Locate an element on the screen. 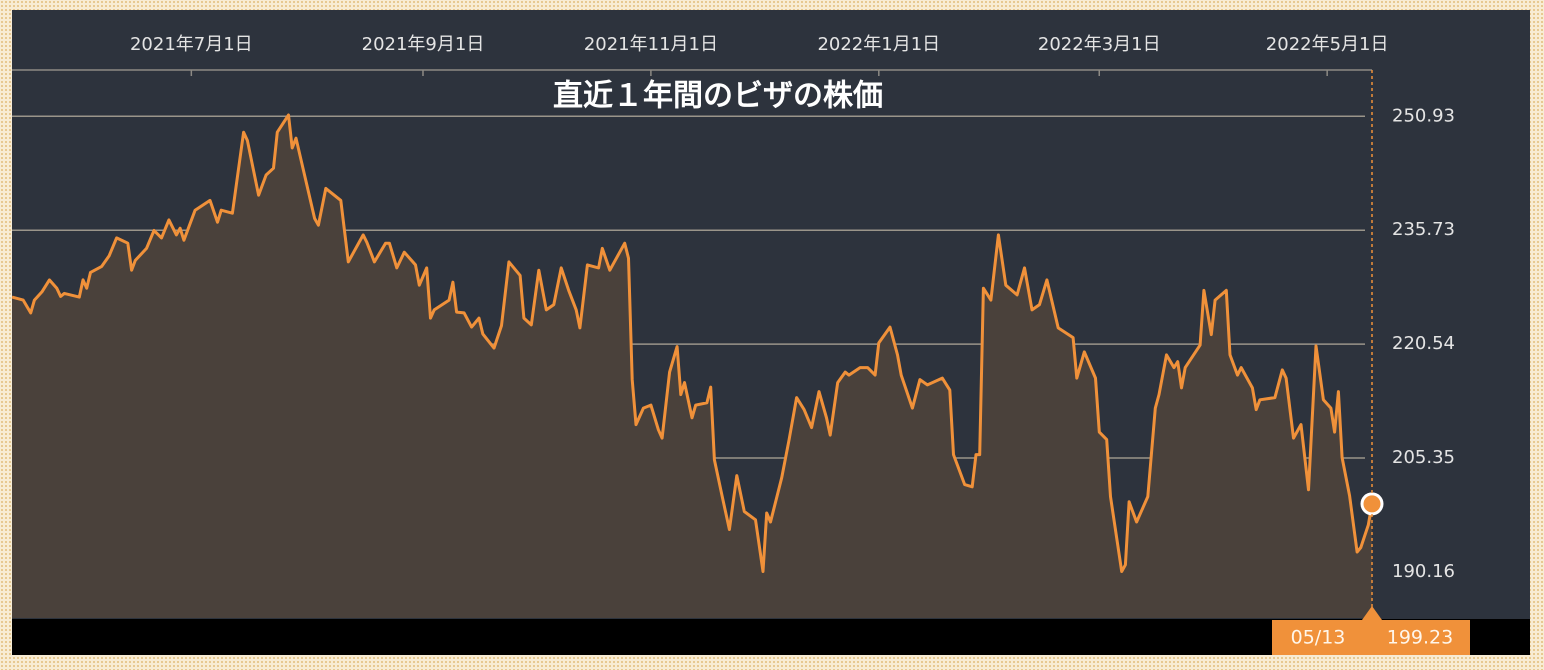 The width and height of the screenshot is (1544, 670). cursor-box is located at coordinates (1371, 637).